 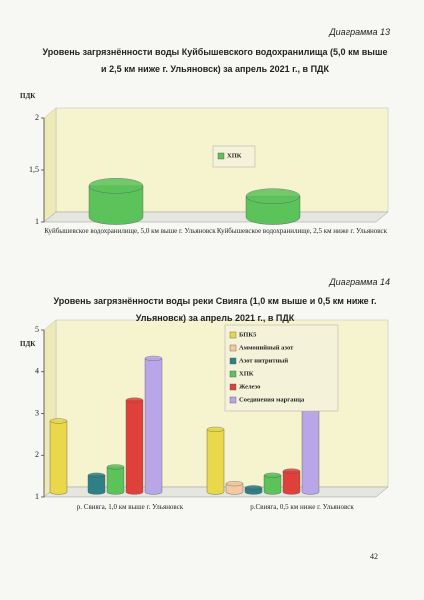 What do you see at coordinates (34, 169) in the screenshot?
I see `y-tick-label: 1,5` at bounding box center [34, 169].